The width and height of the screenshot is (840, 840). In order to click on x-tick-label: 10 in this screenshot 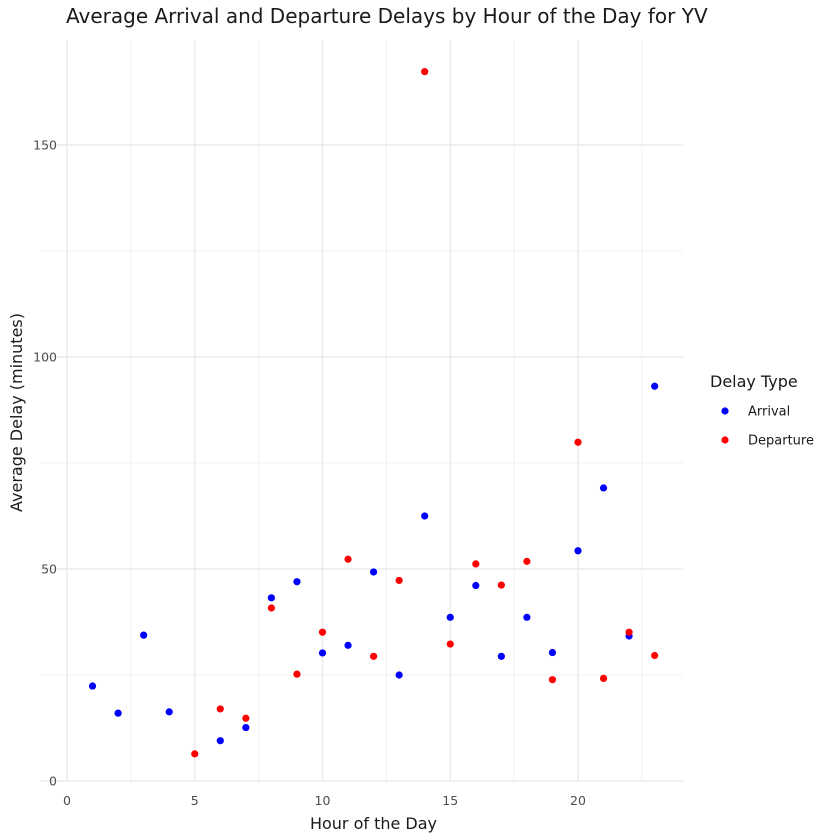, I will do `click(323, 800)`.